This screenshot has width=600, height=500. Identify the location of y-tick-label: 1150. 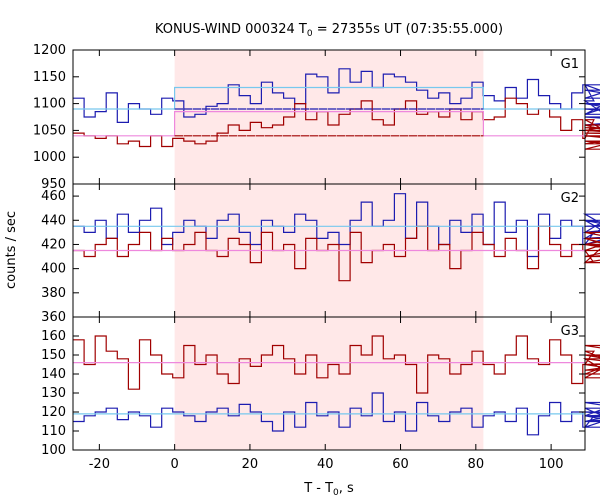
(49, 77).